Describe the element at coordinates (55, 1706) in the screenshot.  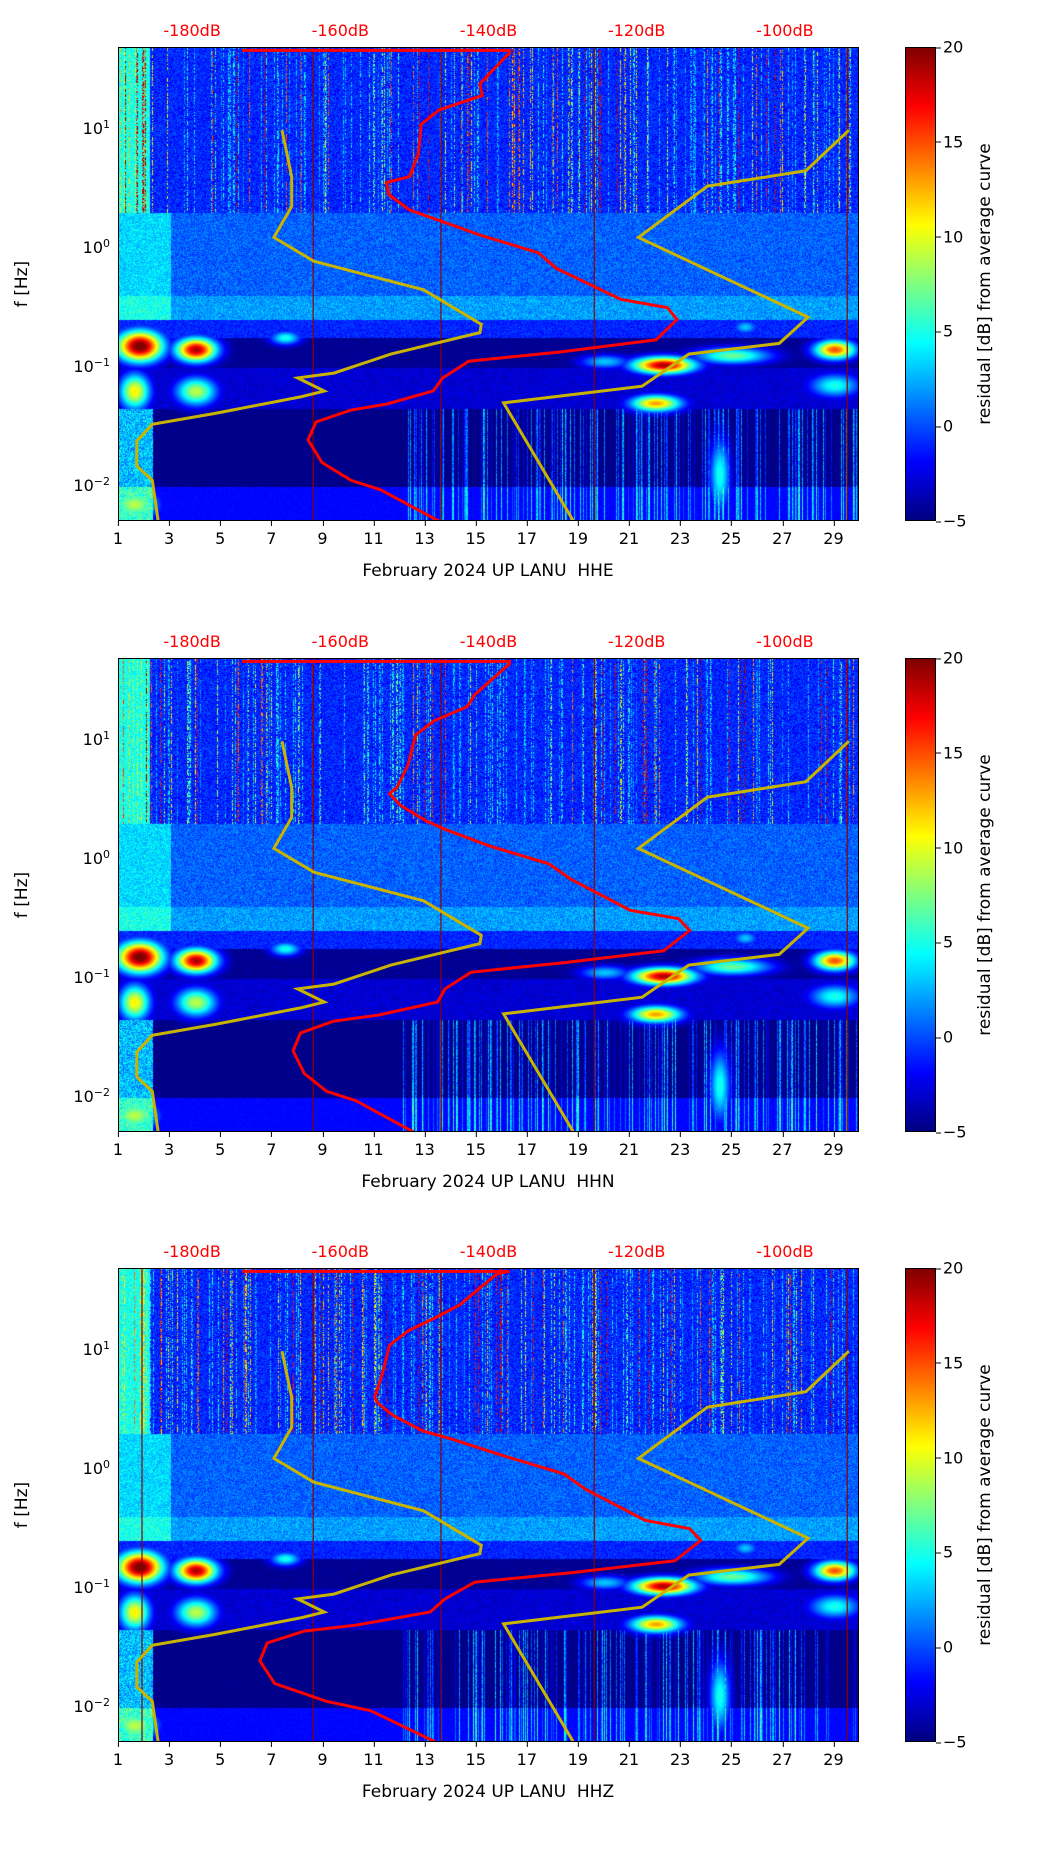
I see `y-tick-label: 10−2` at that location.